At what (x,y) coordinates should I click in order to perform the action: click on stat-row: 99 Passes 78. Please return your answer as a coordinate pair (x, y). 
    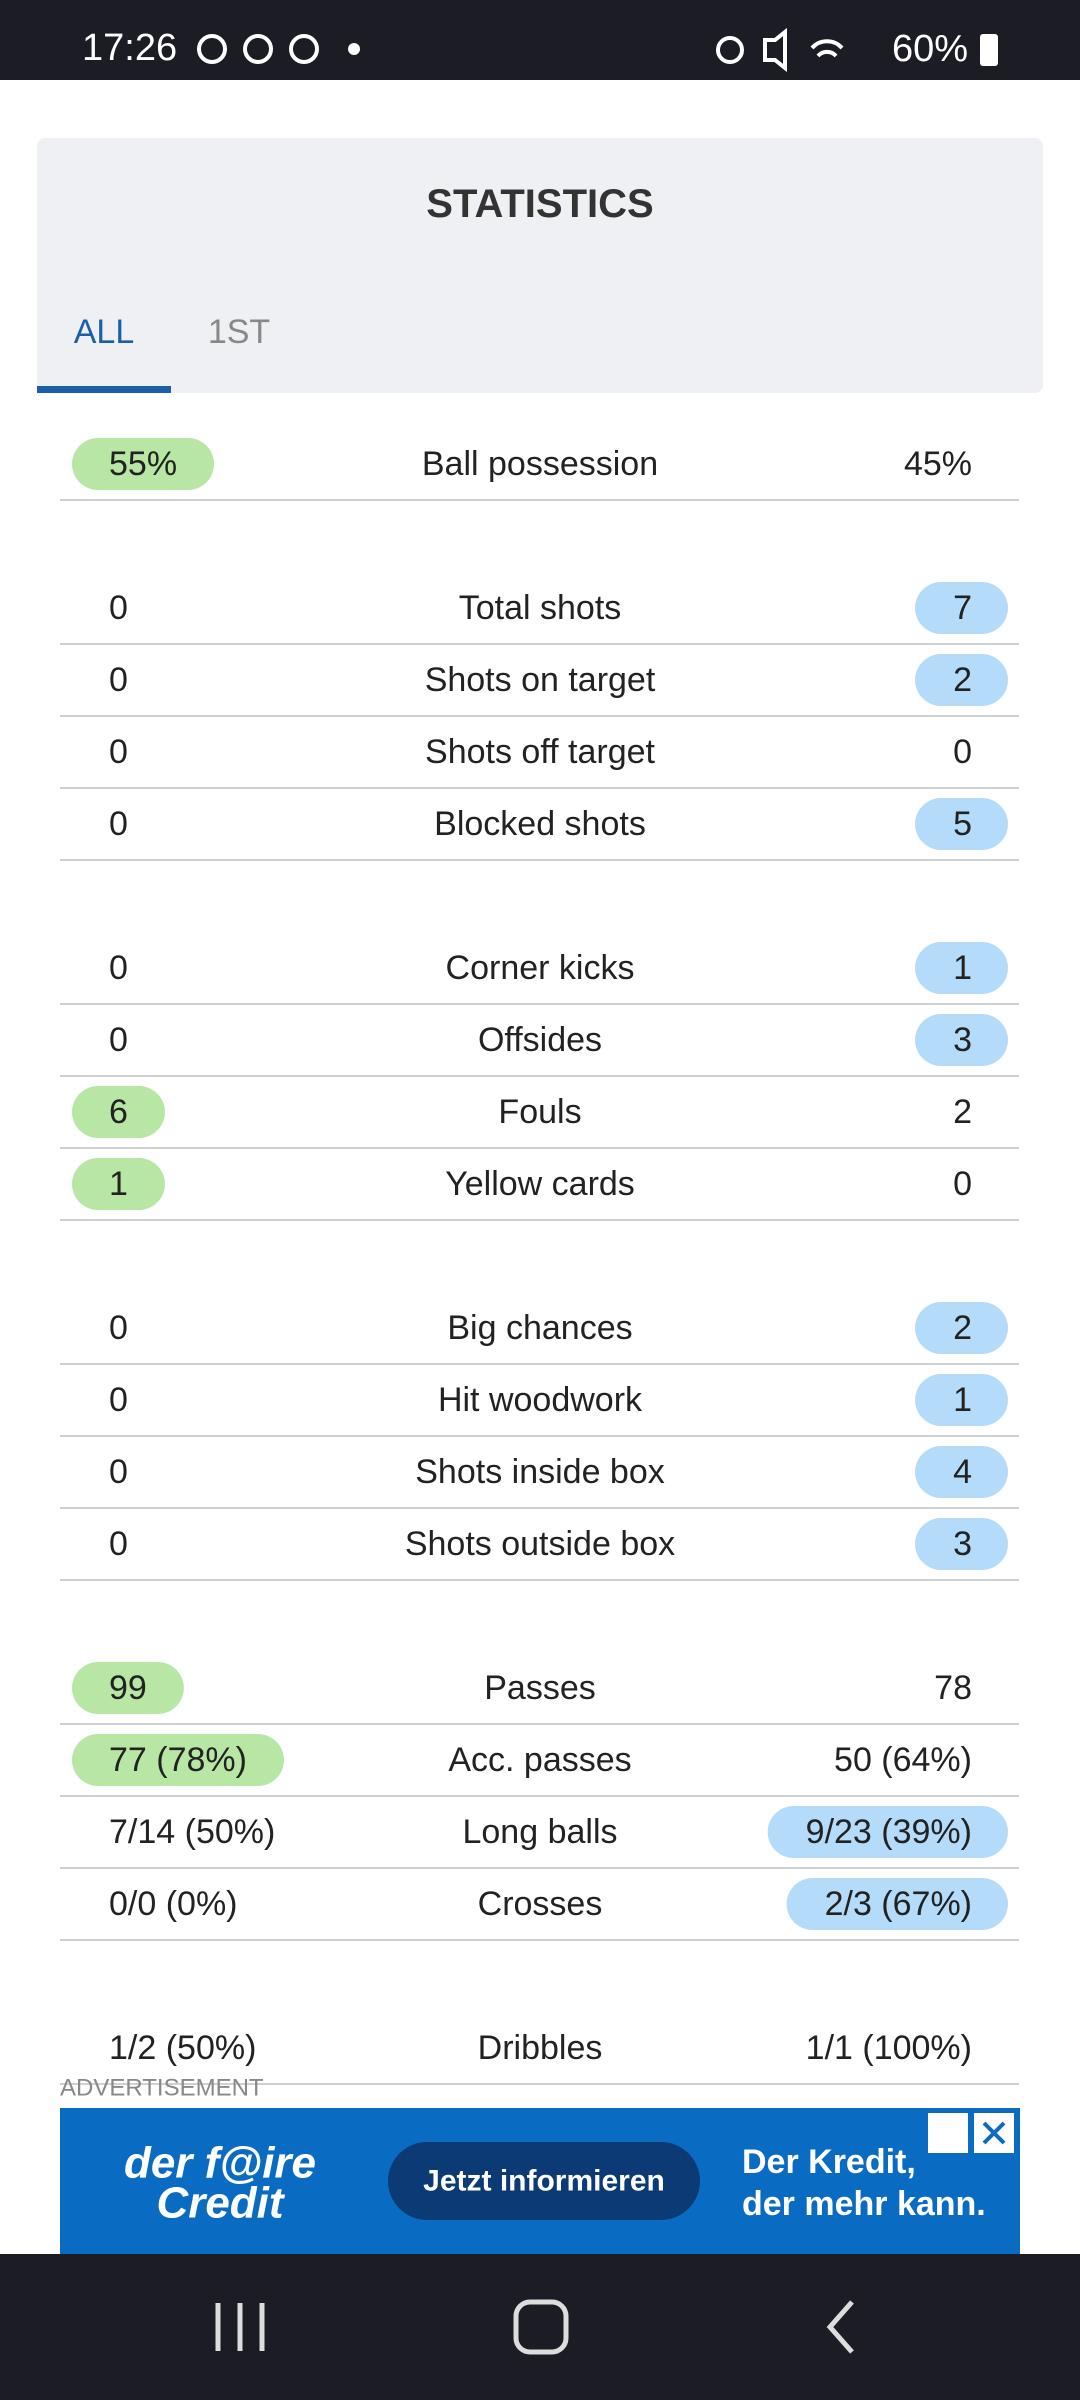
    Looking at the image, I should click on (539, 1693).